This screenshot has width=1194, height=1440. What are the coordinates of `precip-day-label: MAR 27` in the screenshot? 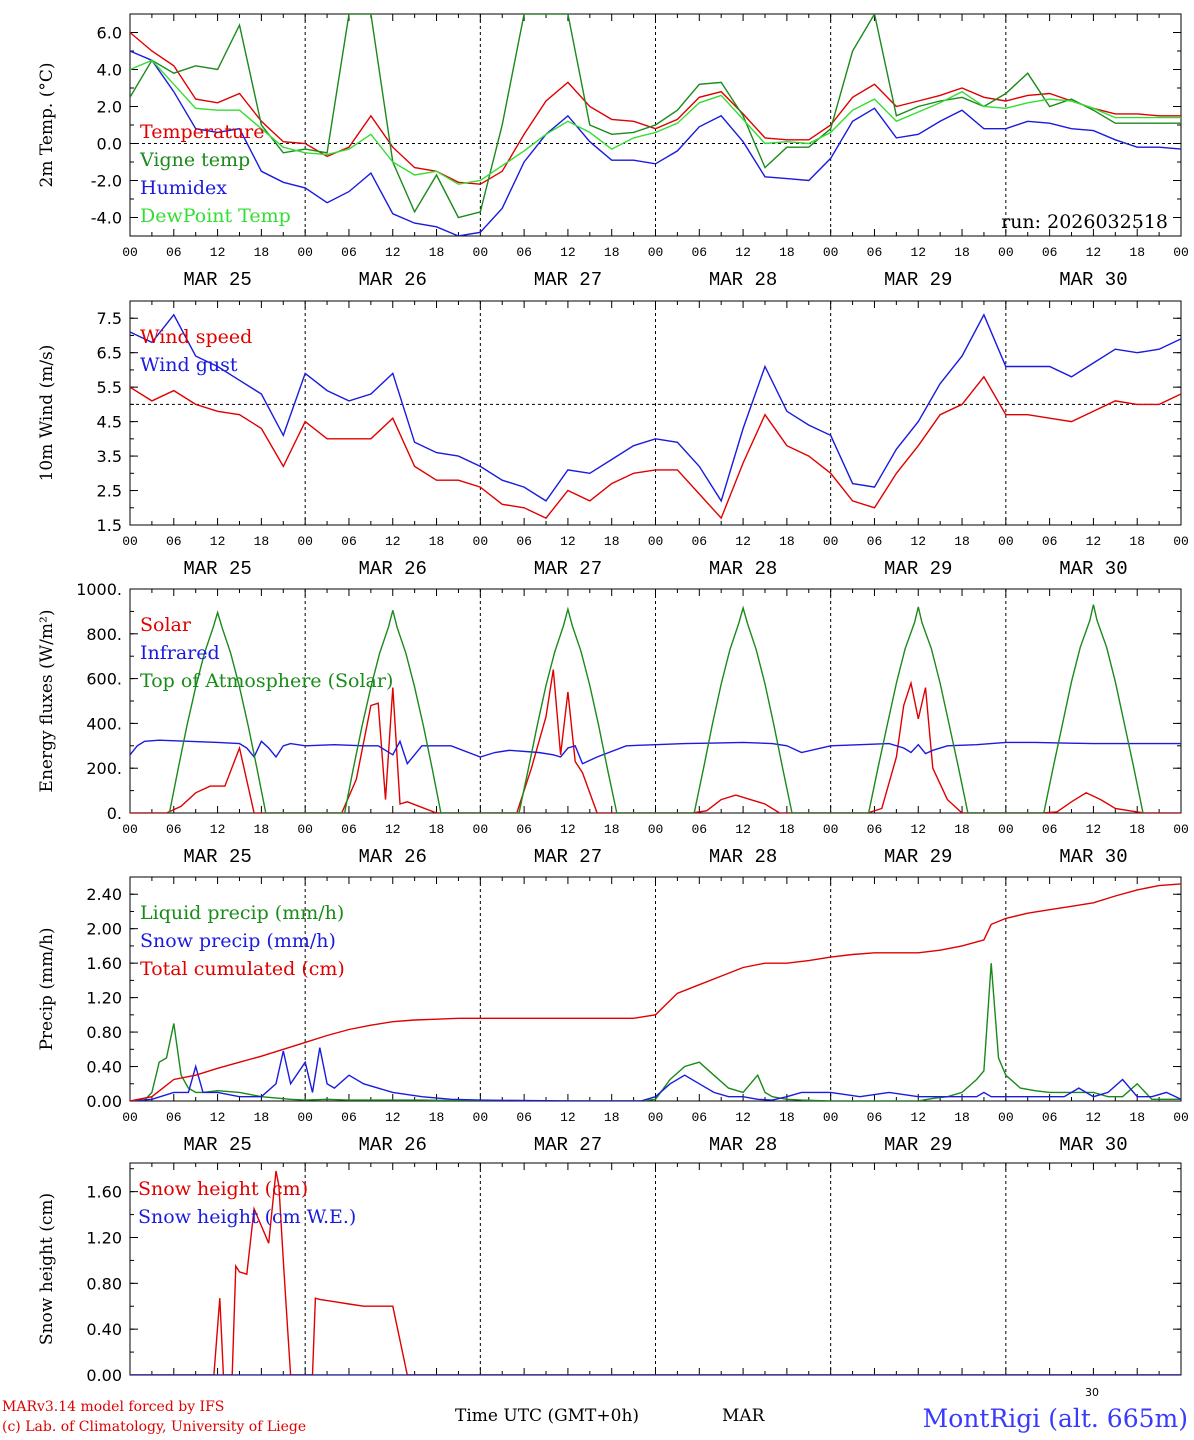 It's located at (568, 1145).